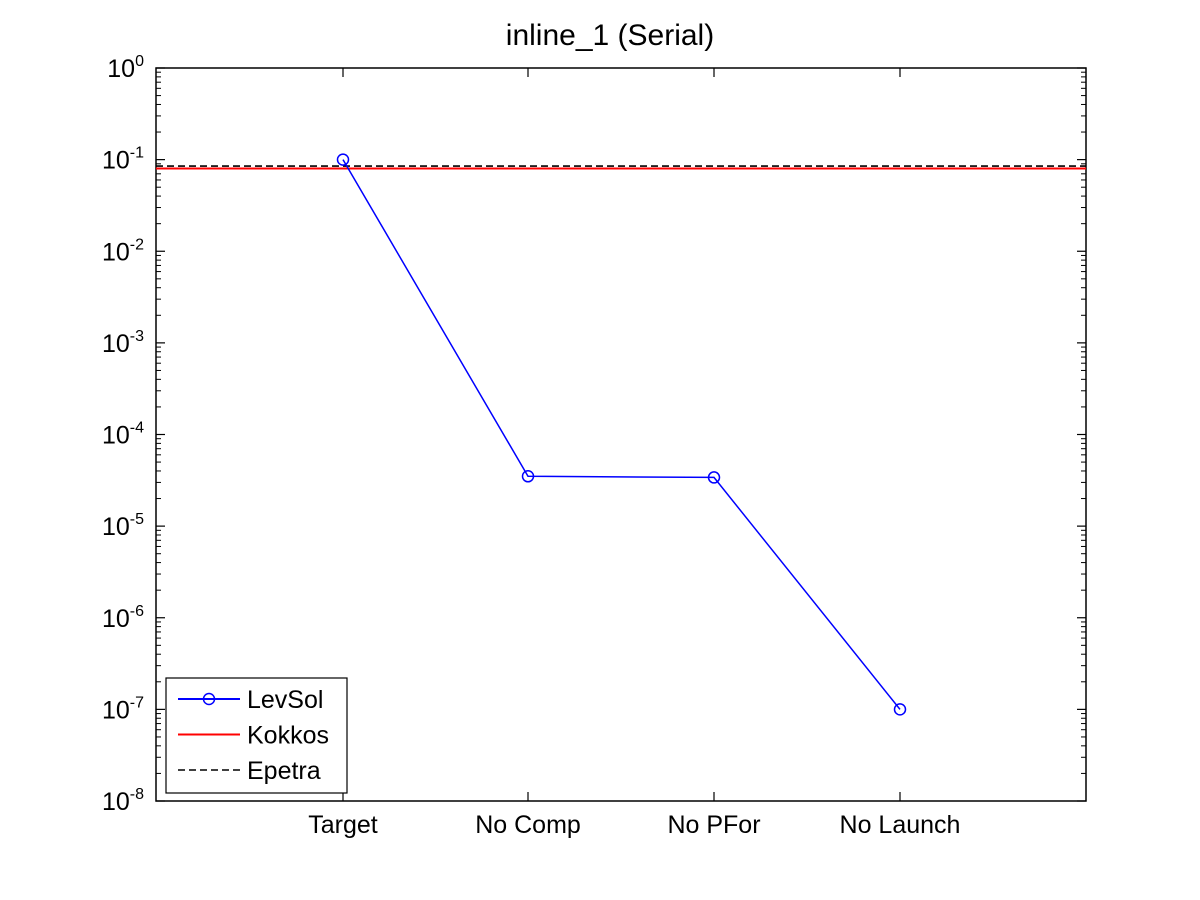 The image size is (1200, 900). I want to click on y-tick-label: 10⁻⁴, so click(123, 435).